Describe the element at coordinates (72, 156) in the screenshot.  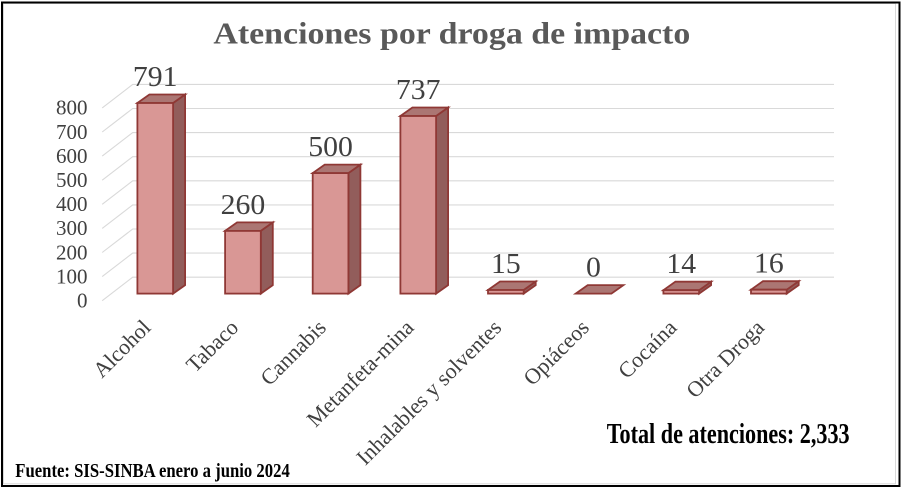
I see `svg-text: 600` at that location.